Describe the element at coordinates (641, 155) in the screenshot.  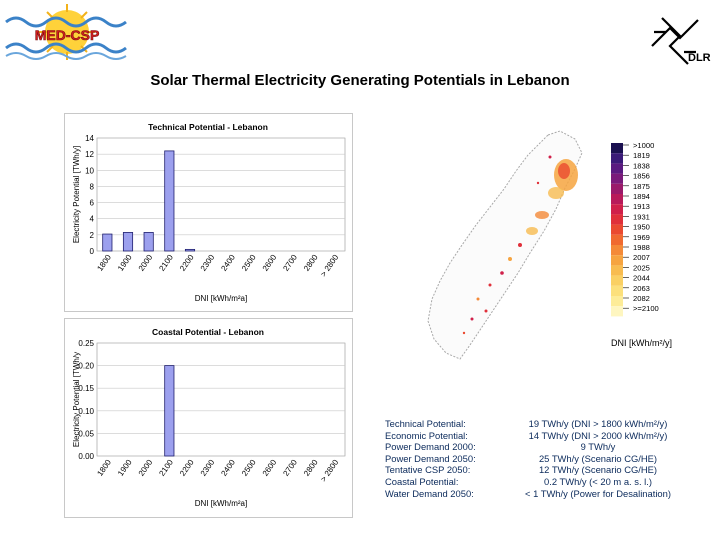
I see `legend-label: 1819` at that location.